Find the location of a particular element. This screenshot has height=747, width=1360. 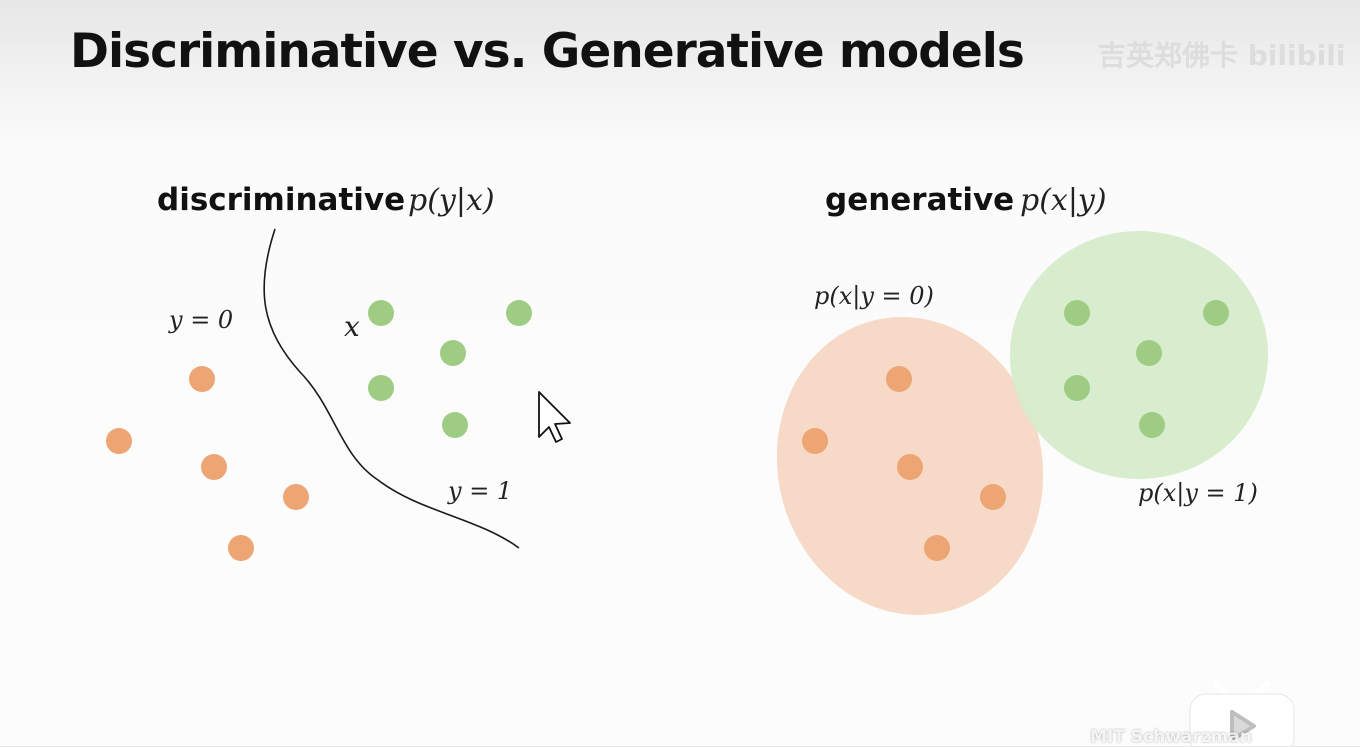

label-p-x-given-y0: p(x|y = 0) is located at coordinates (874, 296).